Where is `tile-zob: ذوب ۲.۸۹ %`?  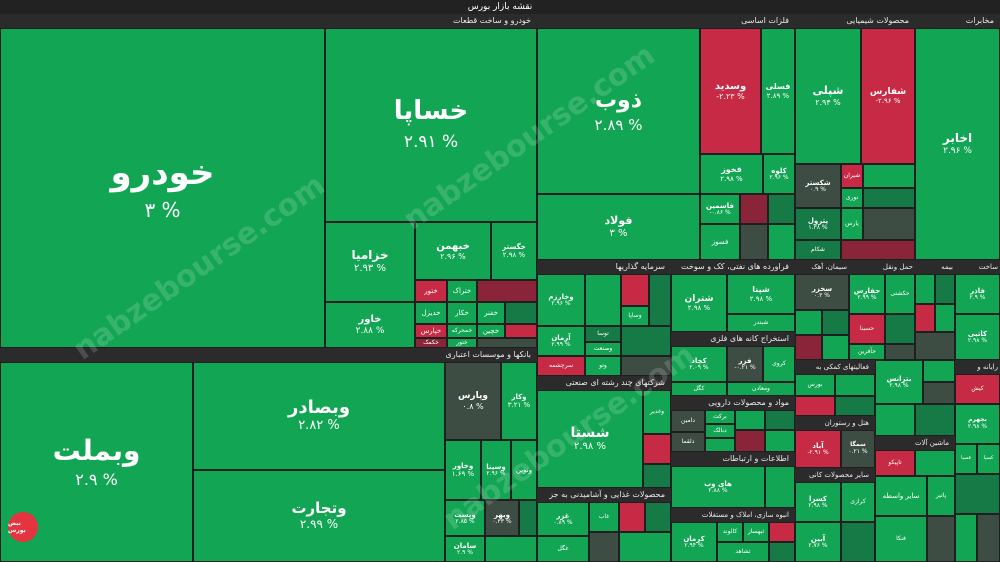 tile-zob: ذوب ۲.۸۹ % is located at coordinates (618, 111).